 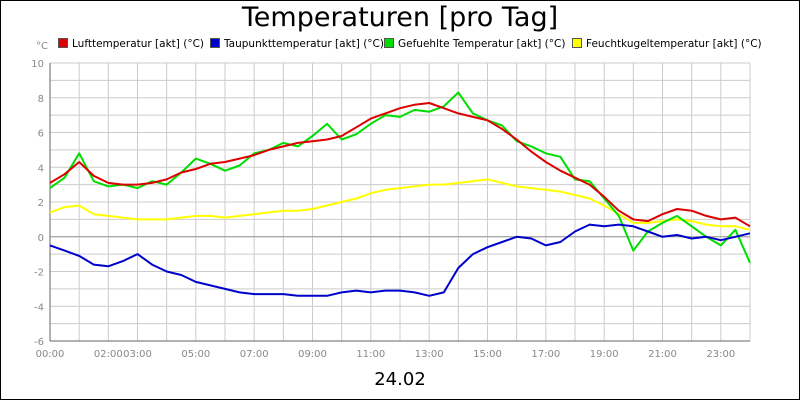 What do you see at coordinates (138, 44) in the screenshot?
I see `legend-label: Lufttemperatur [akt] (°C)` at bounding box center [138, 44].